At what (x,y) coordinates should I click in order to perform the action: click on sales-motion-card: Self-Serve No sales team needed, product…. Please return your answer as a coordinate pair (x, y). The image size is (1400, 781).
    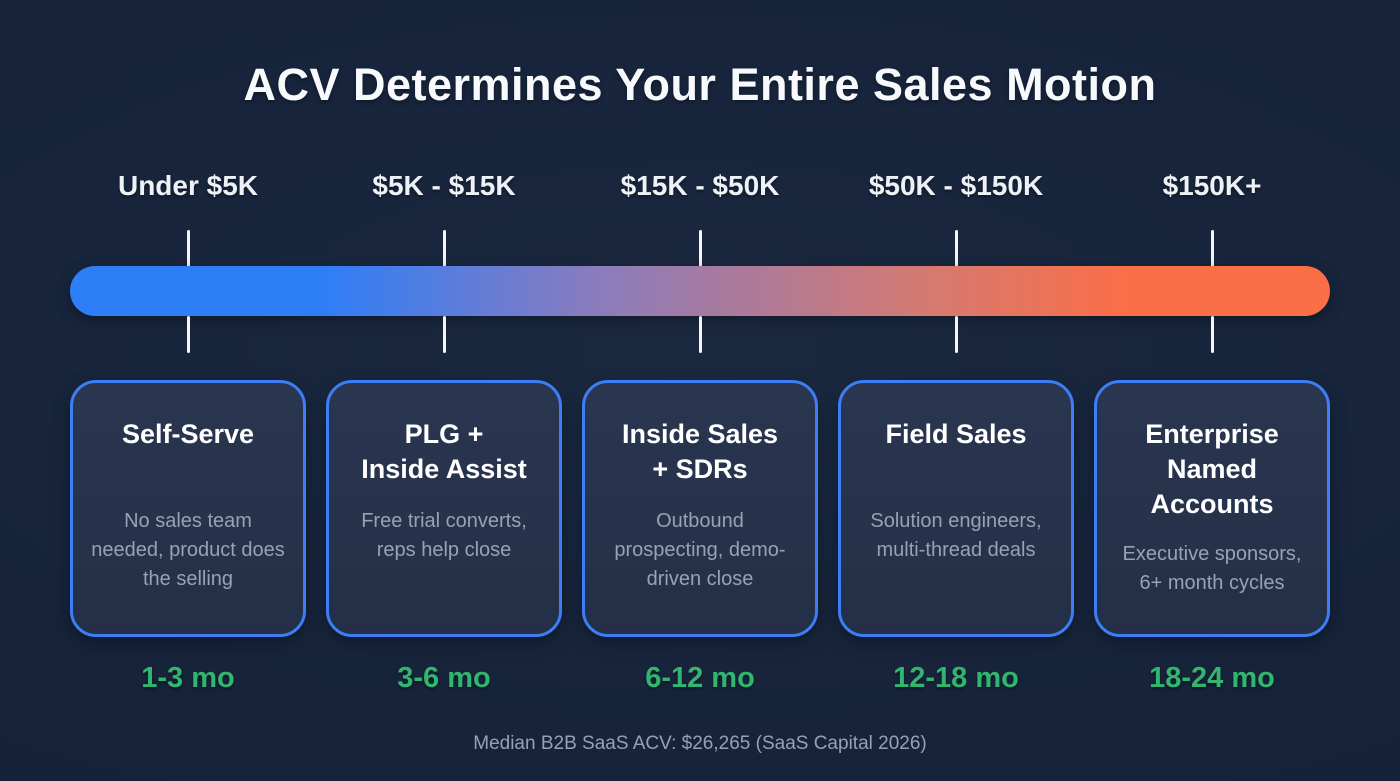
    Looking at the image, I should click on (188, 508).